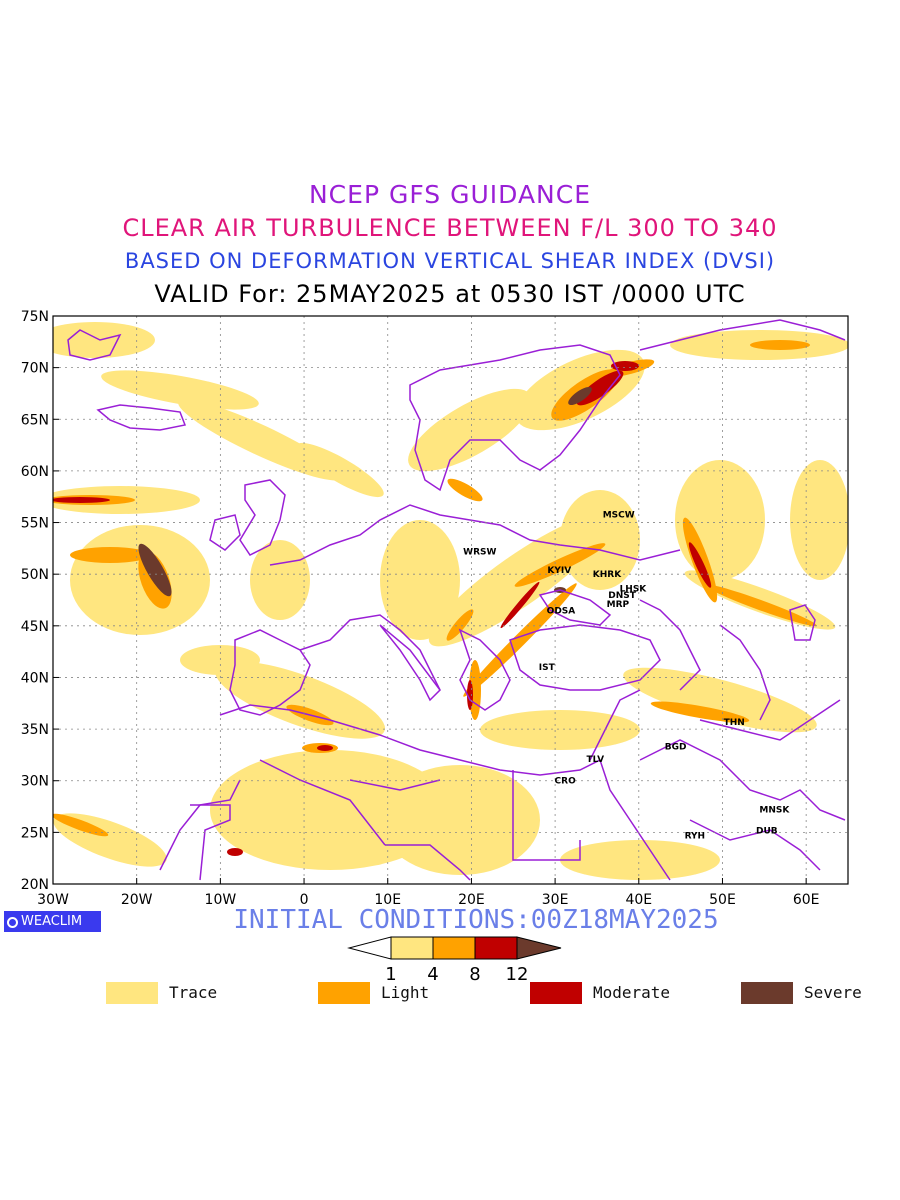 The width and height of the screenshot is (900, 1200). Describe the element at coordinates (734, 723) in the screenshot. I see `station-thn: THN` at that location.